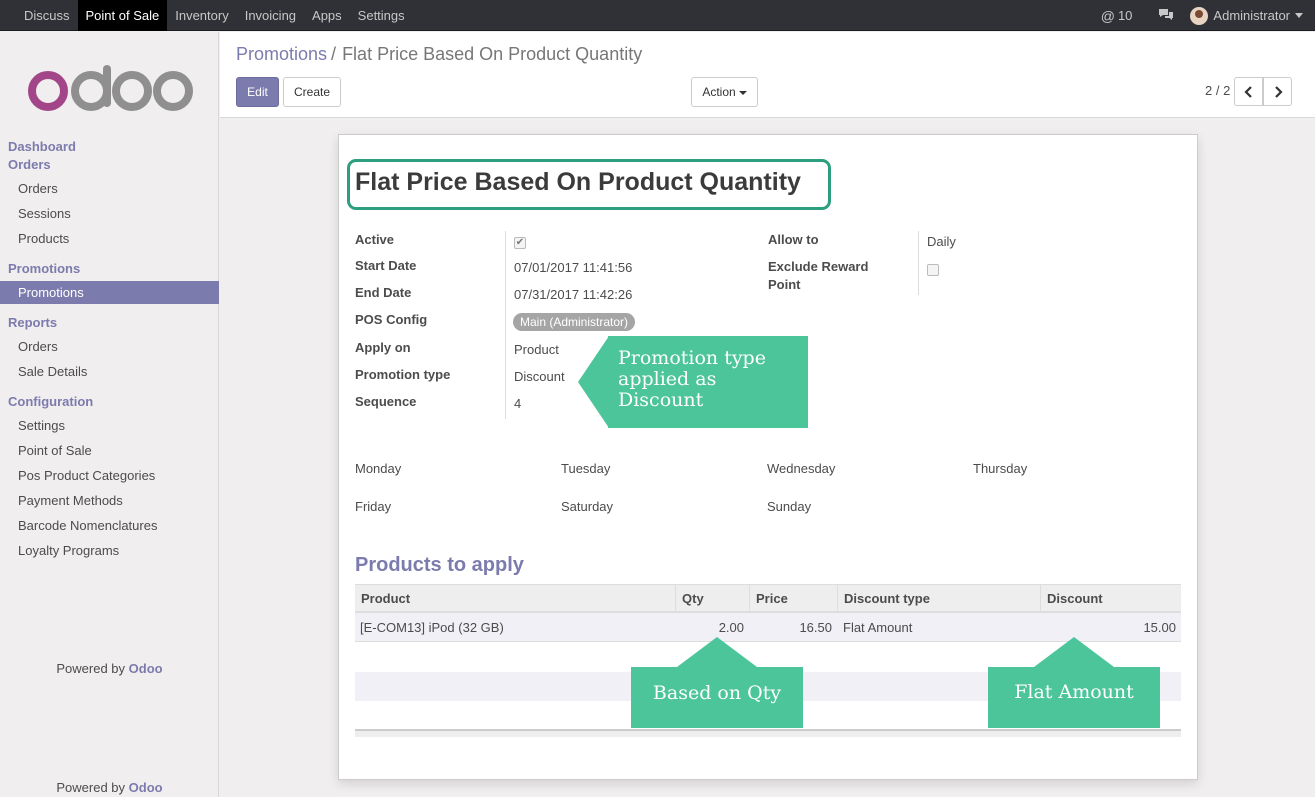 The height and width of the screenshot is (797, 1315). What do you see at coordinates (44, 213) in the screenshot?
I see `sidebar-item-sessions: Sessions` at bounding box center [44, 213].